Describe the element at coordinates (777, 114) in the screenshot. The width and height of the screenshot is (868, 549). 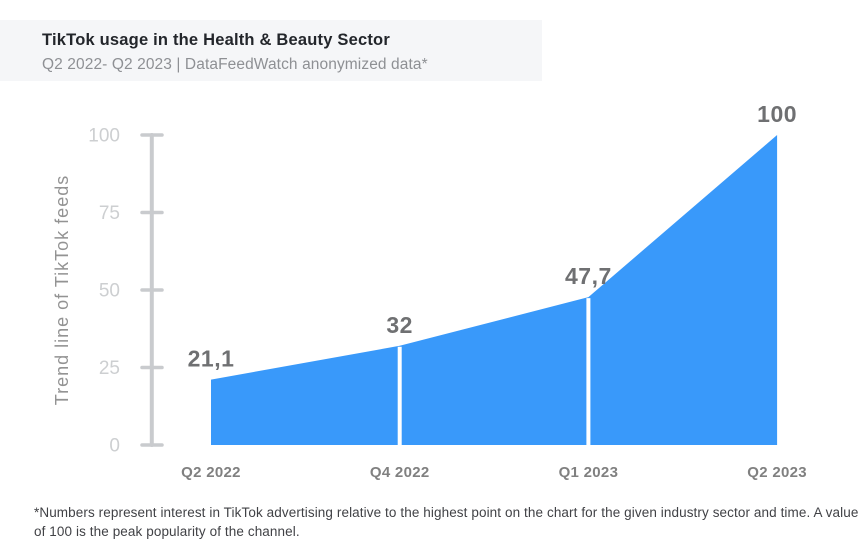
I see `data-point-label: 100` at that location.